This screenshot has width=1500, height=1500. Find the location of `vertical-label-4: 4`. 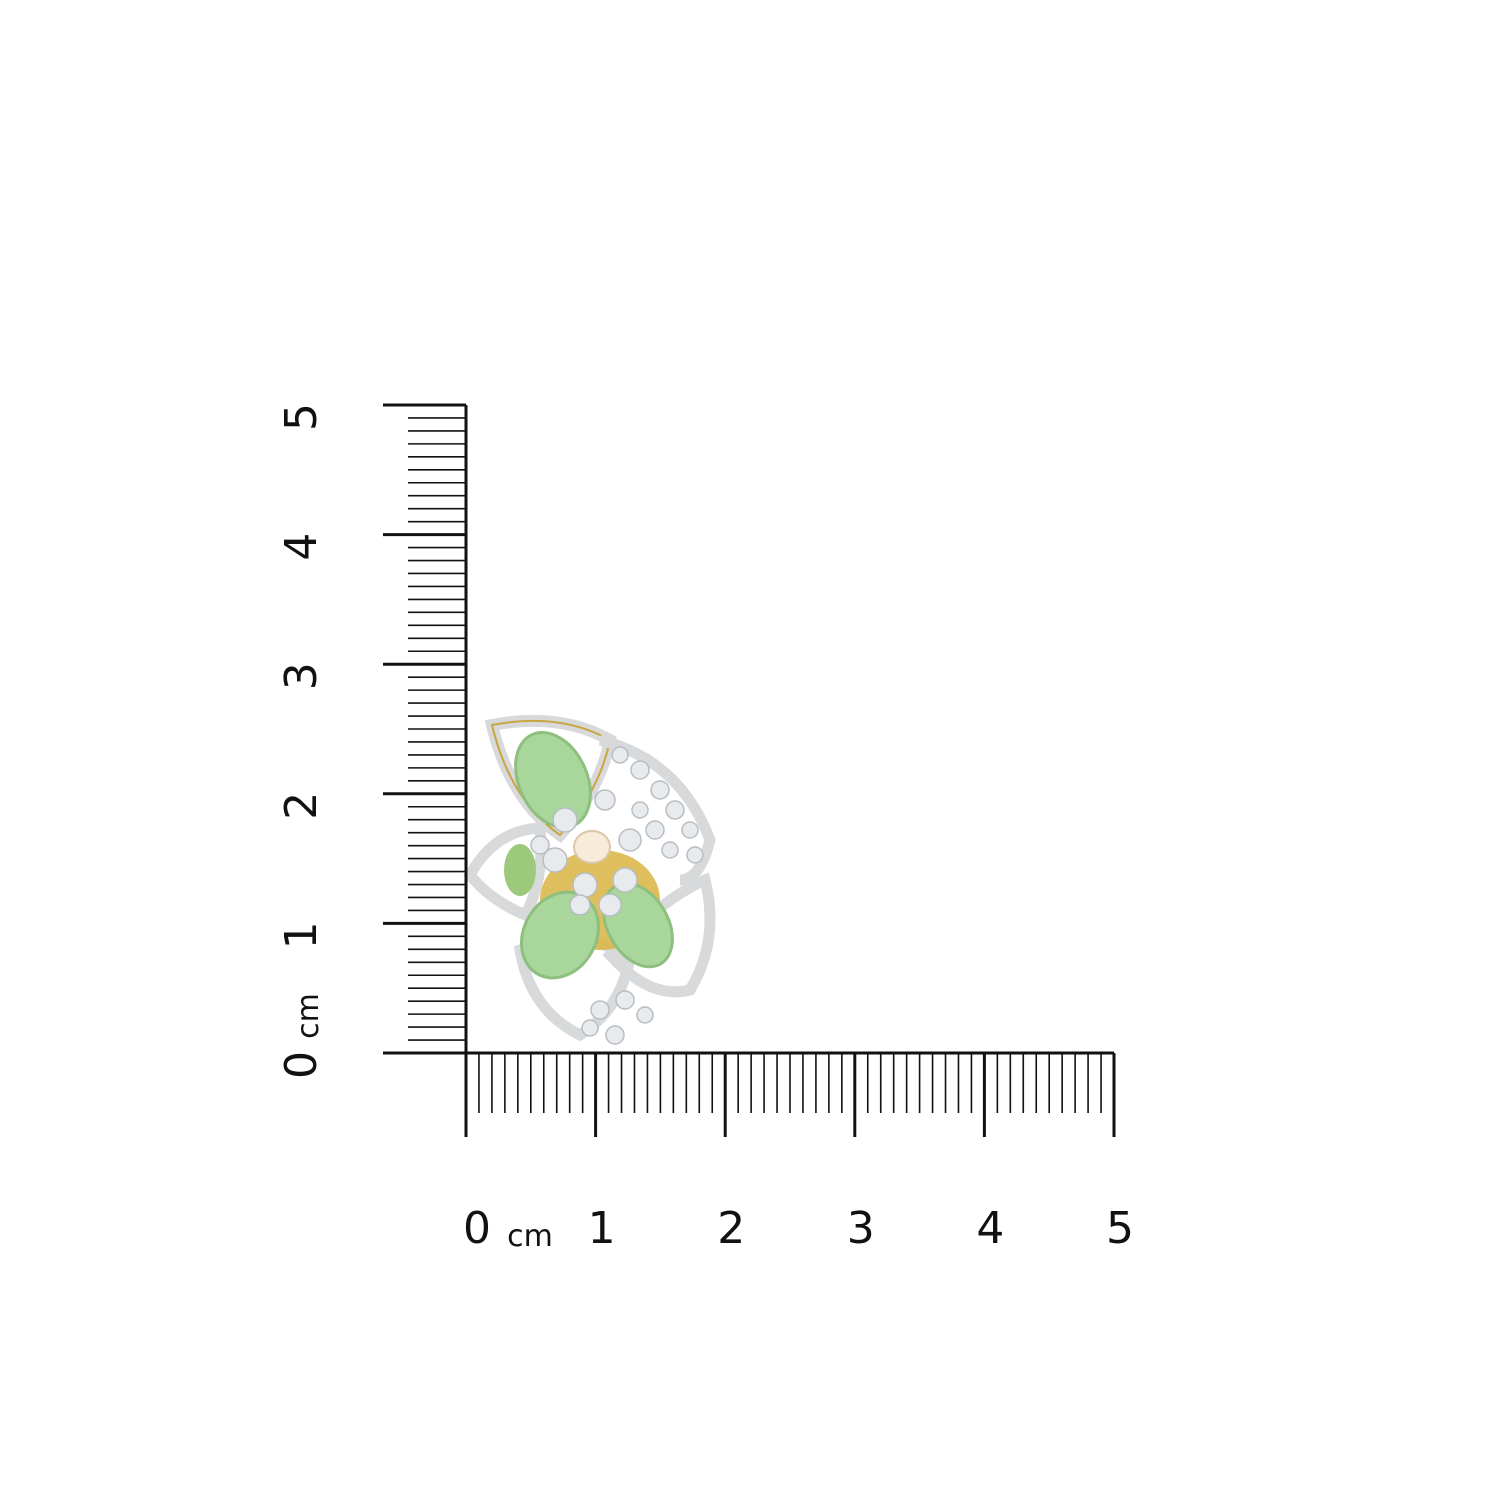

vertical-label-4: 4 is located at coordinates (301, 547).